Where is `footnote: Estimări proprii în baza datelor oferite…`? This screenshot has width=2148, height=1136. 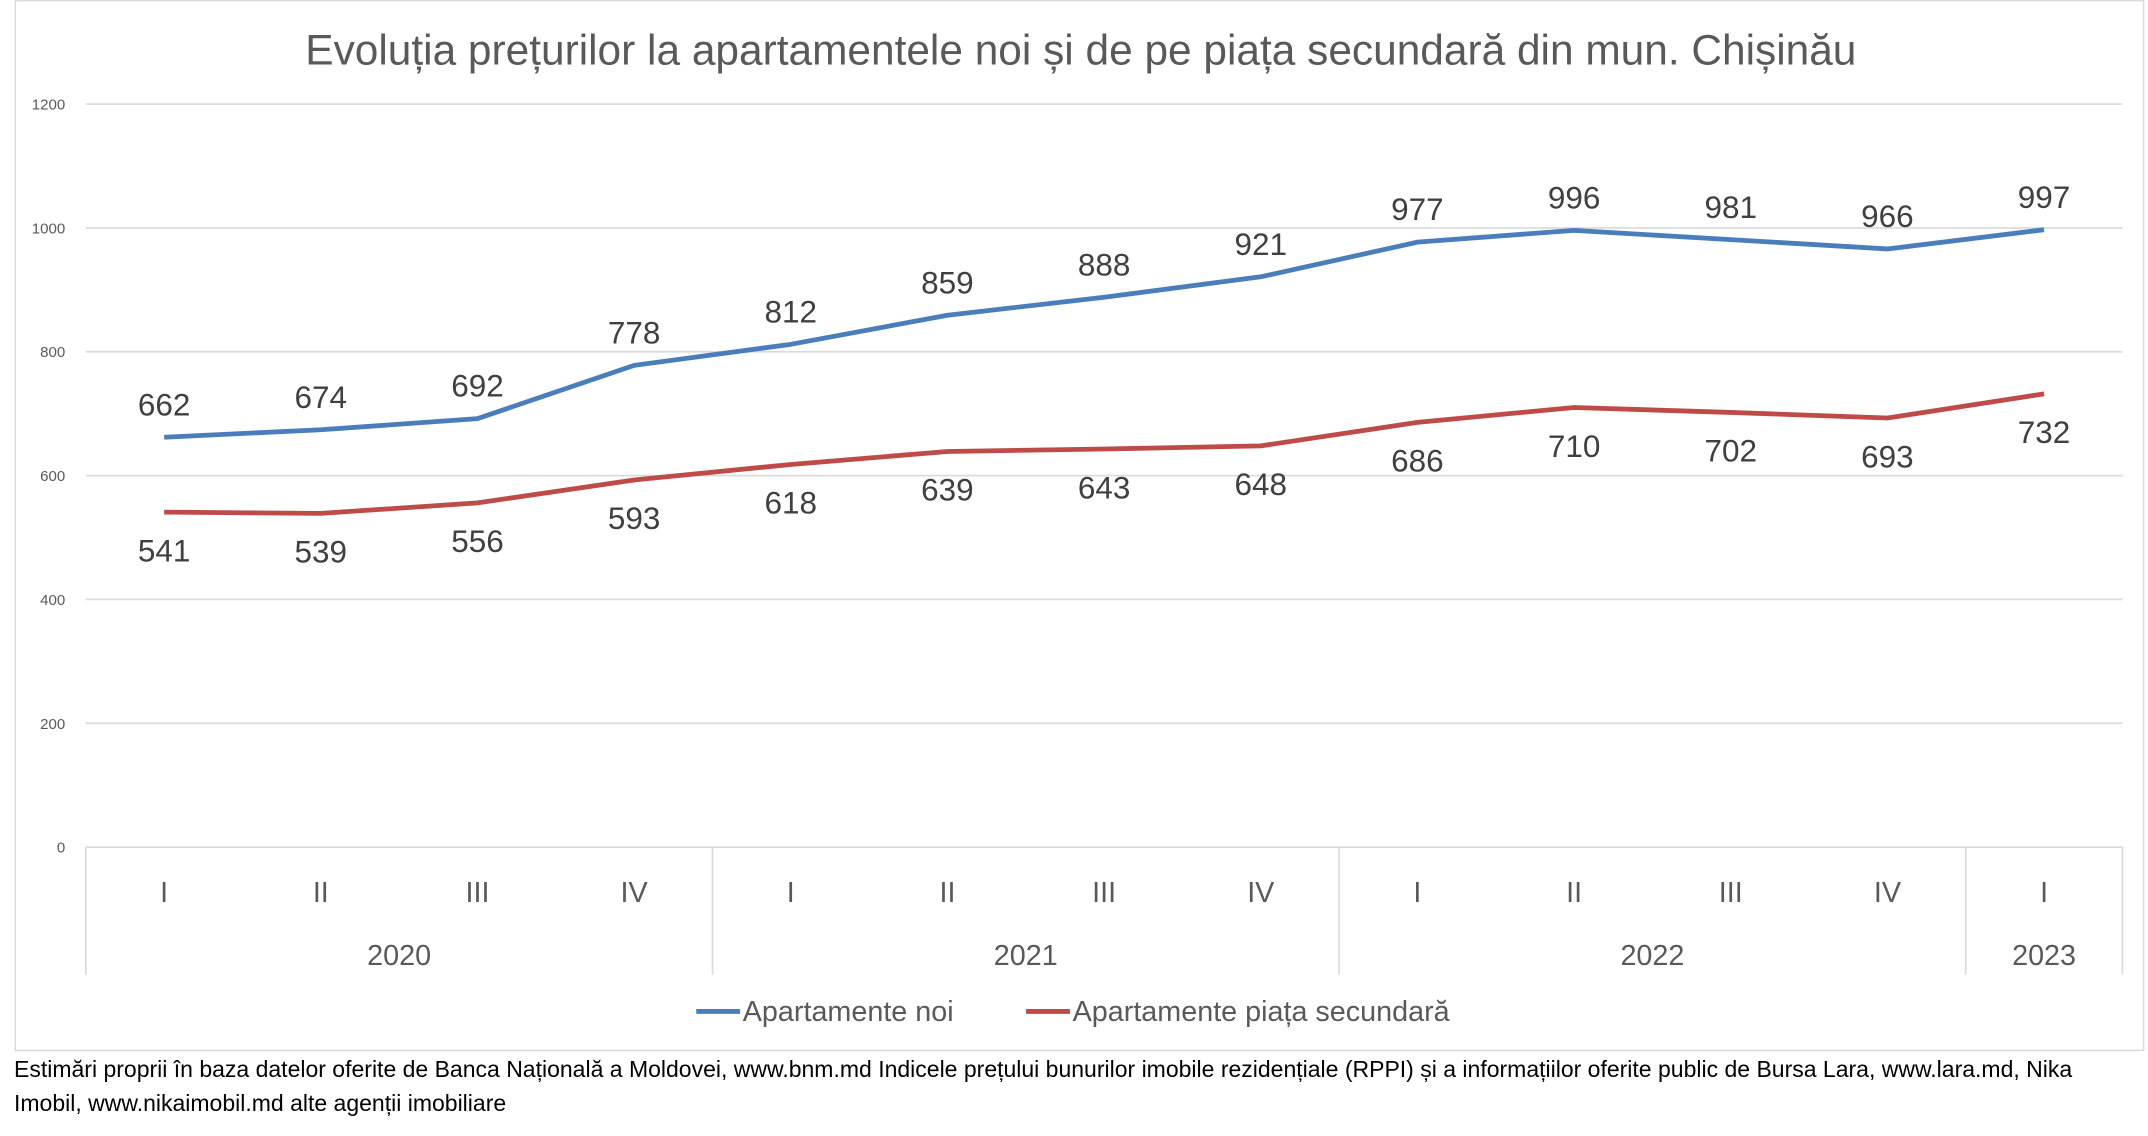 footnote: Estimări proprii în baza datelor oferite… is located at coordinates (1043, 1086).